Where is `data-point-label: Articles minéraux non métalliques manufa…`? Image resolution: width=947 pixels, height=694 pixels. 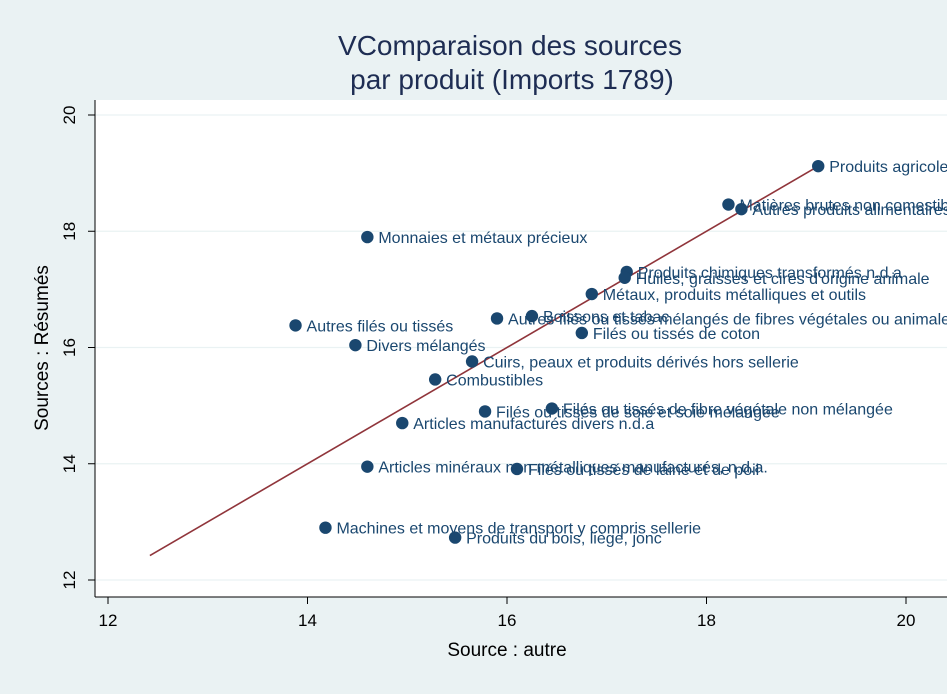
data-point-label: Articles minéraux non métalliques manufa… is located at coordinates (573, 468).